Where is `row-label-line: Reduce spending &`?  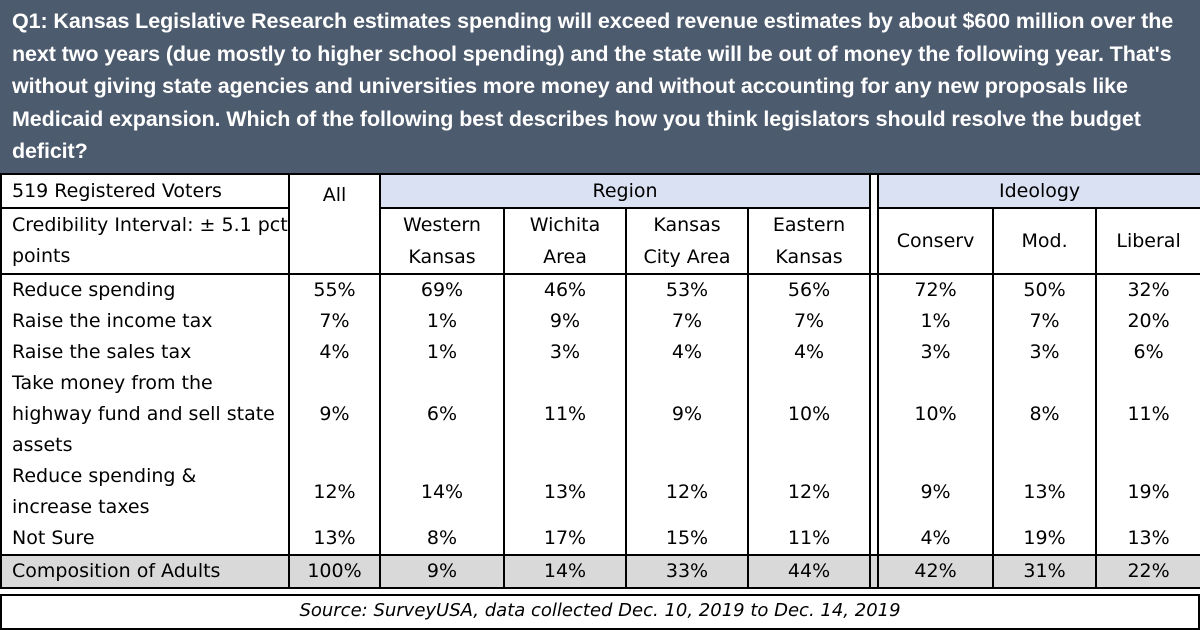
row-label-line: Reduce spending & is located at coordinates (104, 476).